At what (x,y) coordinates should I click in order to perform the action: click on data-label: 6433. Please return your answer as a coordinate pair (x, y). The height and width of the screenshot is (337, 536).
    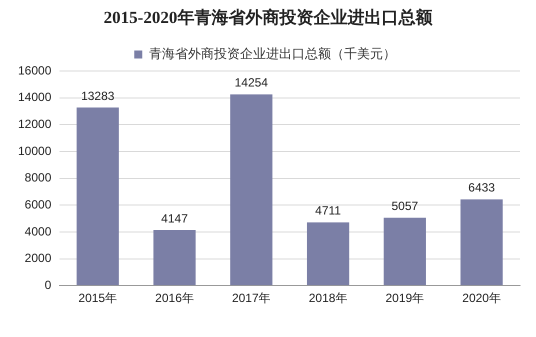
    Looking at the image, I should click on (482, 187).